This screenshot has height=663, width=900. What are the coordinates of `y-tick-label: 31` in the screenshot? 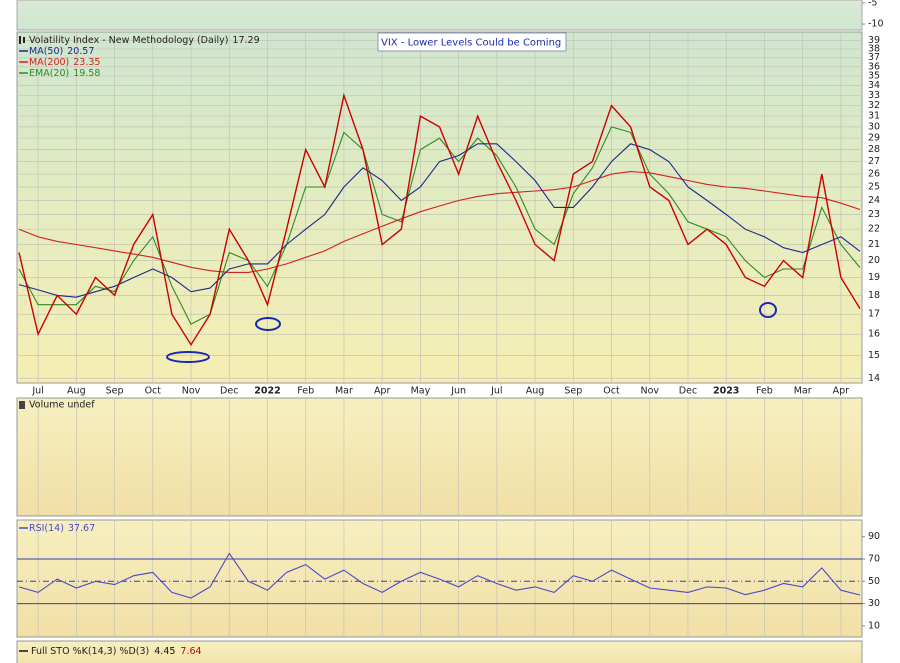 It's located at (874, 116).